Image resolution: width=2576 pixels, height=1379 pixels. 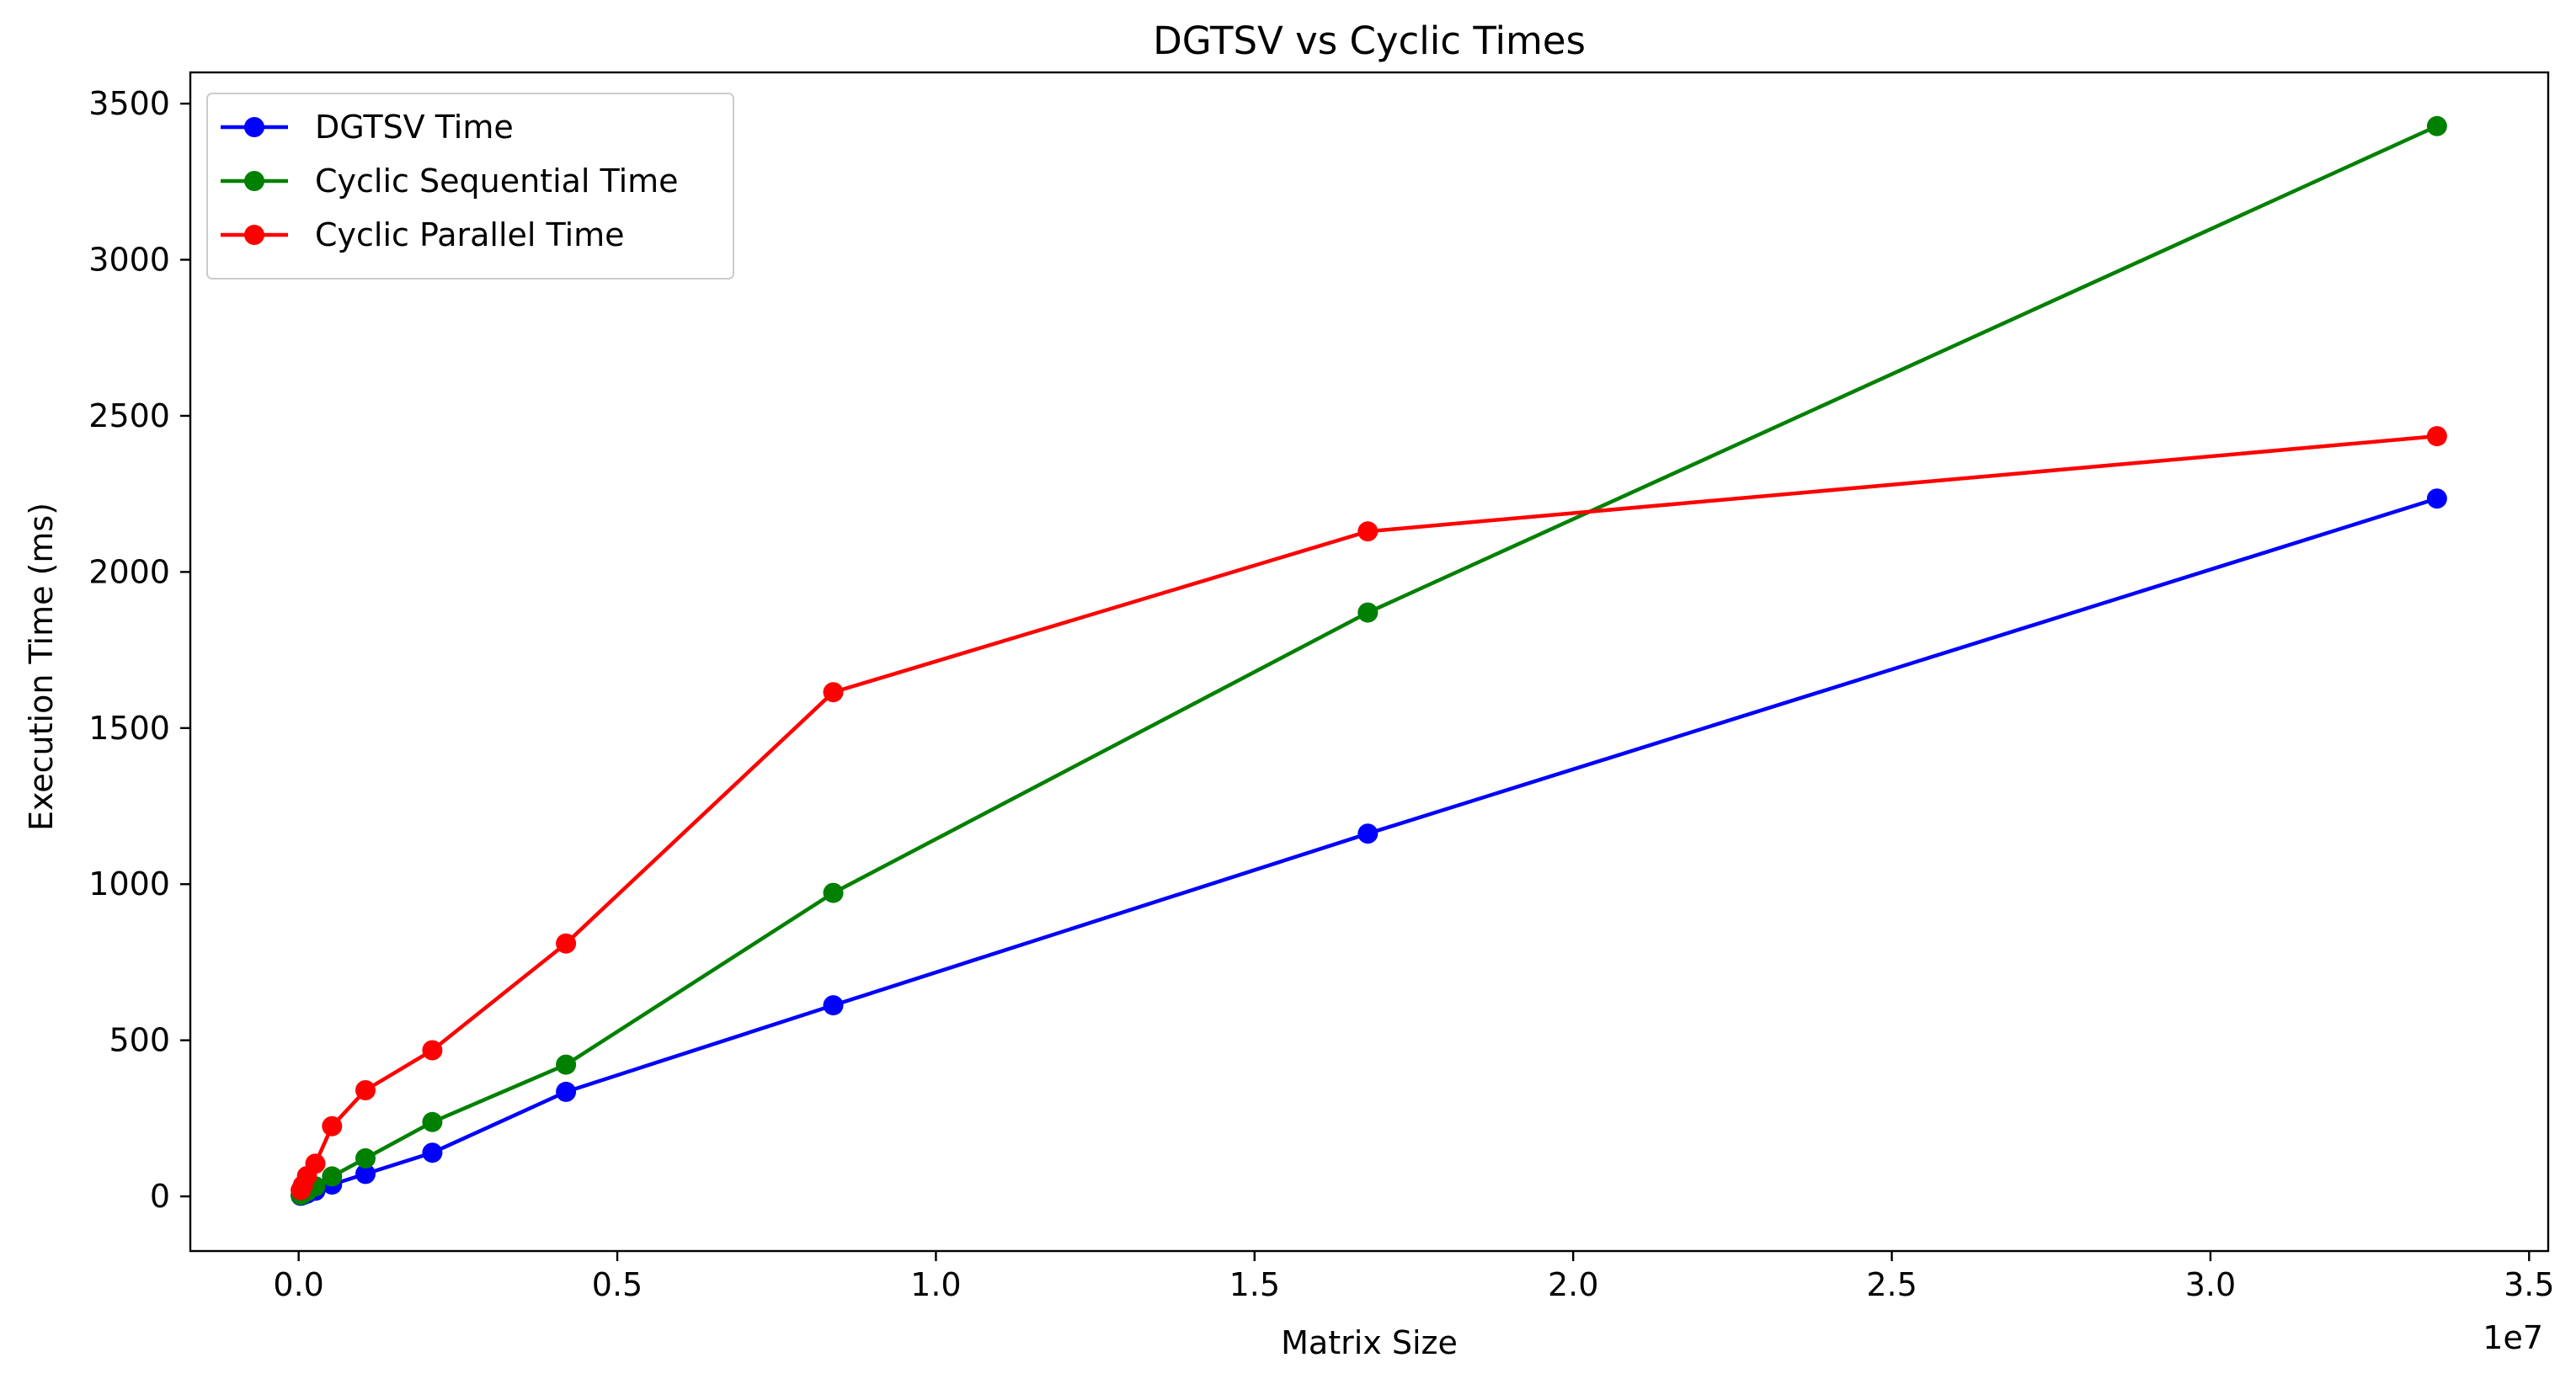 What do you see at coordinates (129, 260) in the screenshot?
I see `y-tick-label: 3000` at bounding box center [129, 260].